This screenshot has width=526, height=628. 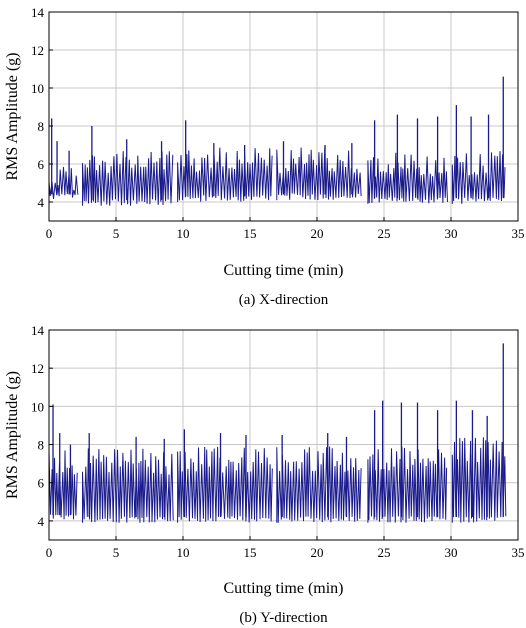 I want to click on panel-caption: (a) X-direction, so click(x=284, y=300).